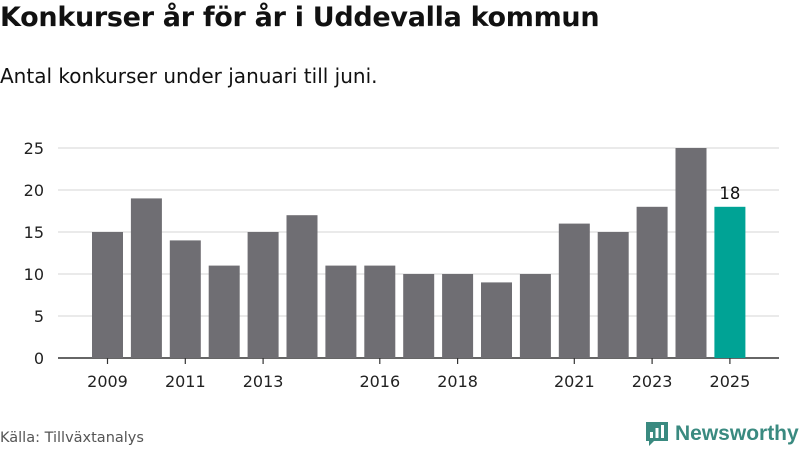 This screenshot has height=450, width=800. I want to click on chart-title: Konkurser år för år i Uddevalla kommun, so click(300, 17).